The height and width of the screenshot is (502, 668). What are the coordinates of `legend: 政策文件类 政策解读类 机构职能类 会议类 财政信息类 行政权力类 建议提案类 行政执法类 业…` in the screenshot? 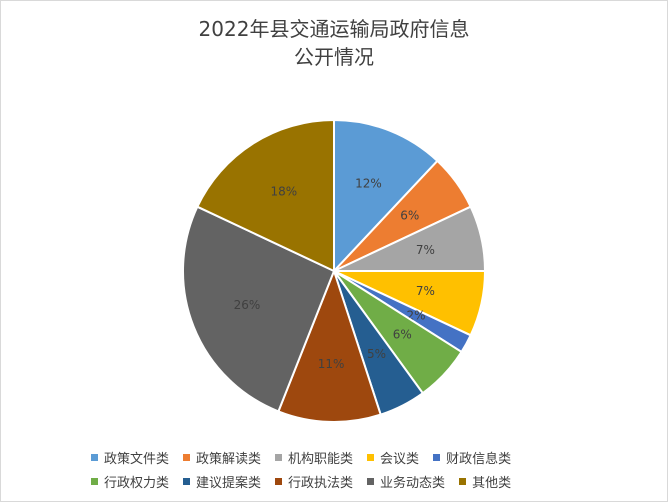 It's located at (351, 469).